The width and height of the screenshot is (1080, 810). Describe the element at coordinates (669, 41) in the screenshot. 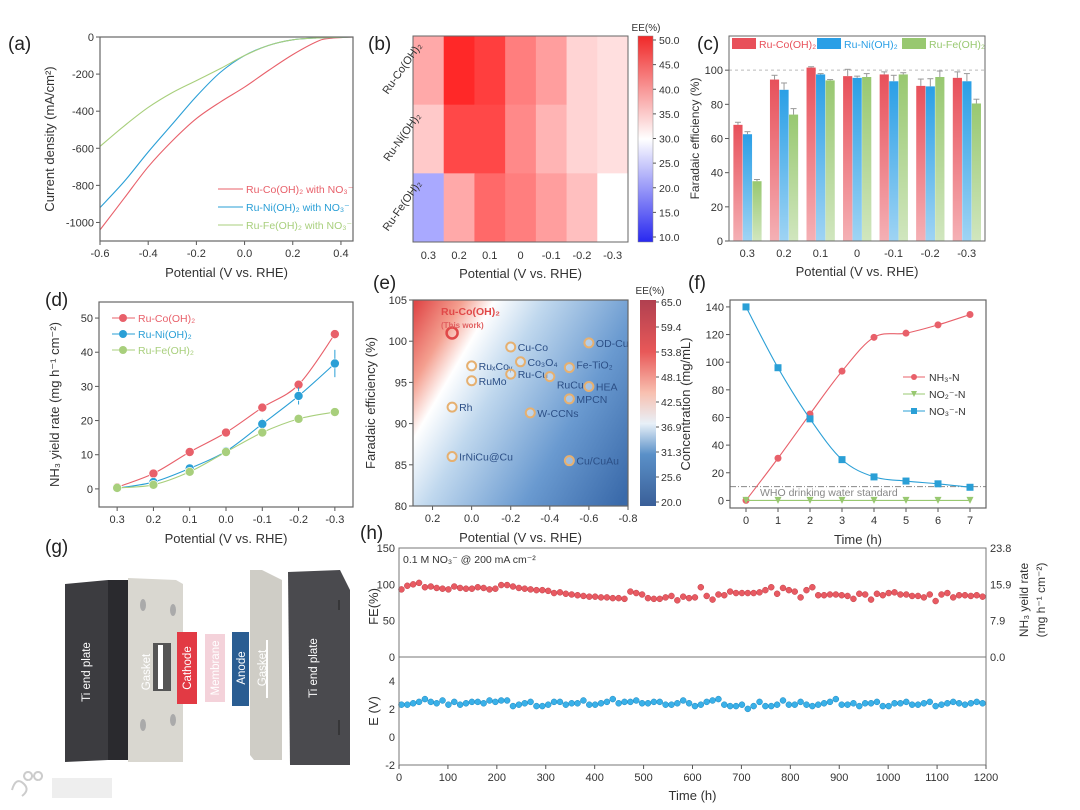

I see `colorbar-tick-label: 50.0` at that location.